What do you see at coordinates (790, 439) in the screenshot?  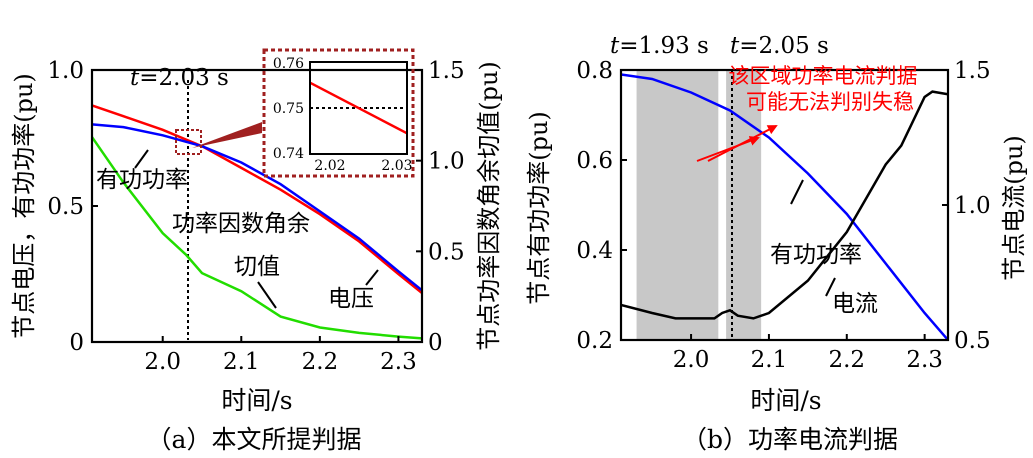 I see `caption-b: （b）功率电流判据` at bounding box center [790, 439].